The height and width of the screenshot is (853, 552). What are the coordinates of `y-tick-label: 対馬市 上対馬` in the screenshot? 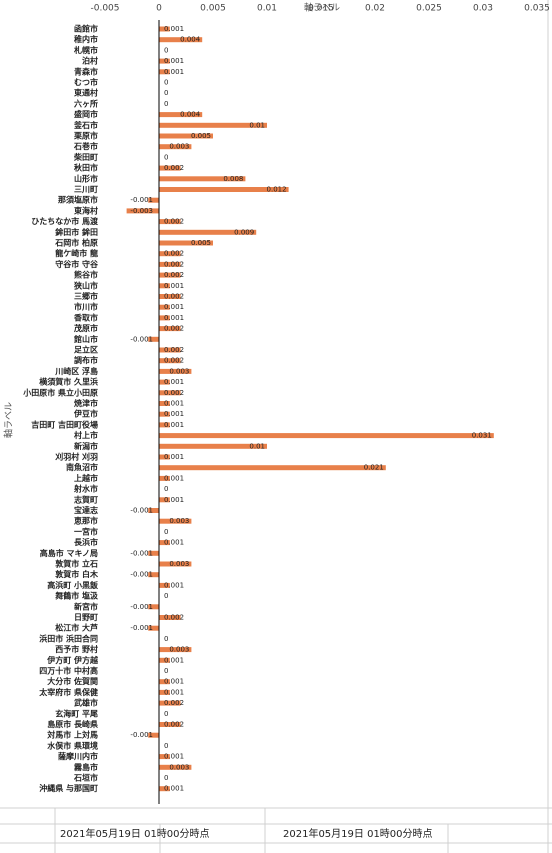 It's located at (72, 735).